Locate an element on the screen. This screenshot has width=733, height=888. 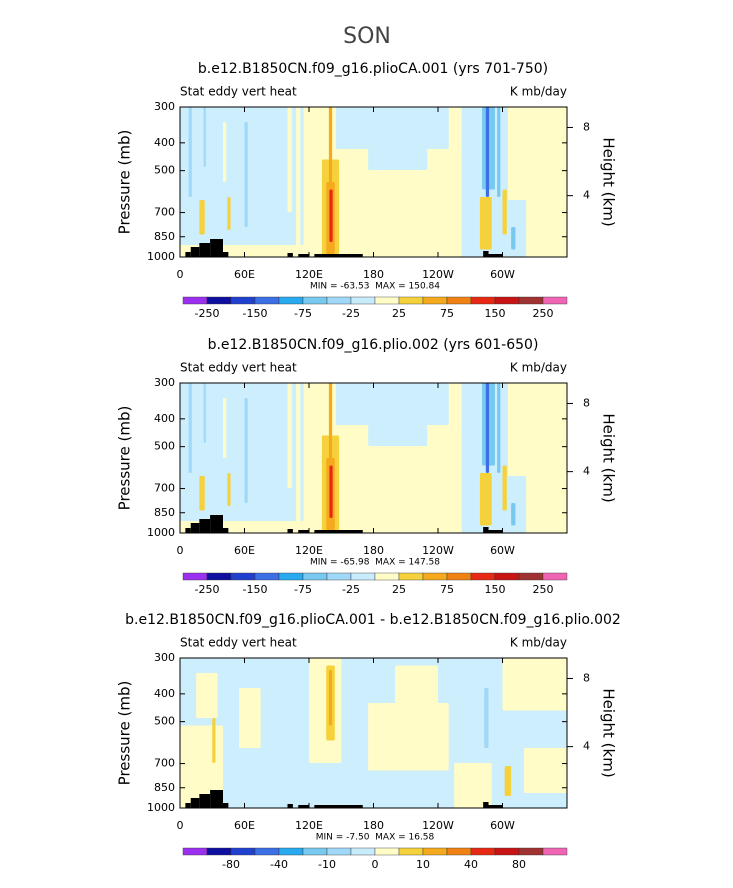
colorbar-tick-label: -75 is located at coordinates (303, 589).